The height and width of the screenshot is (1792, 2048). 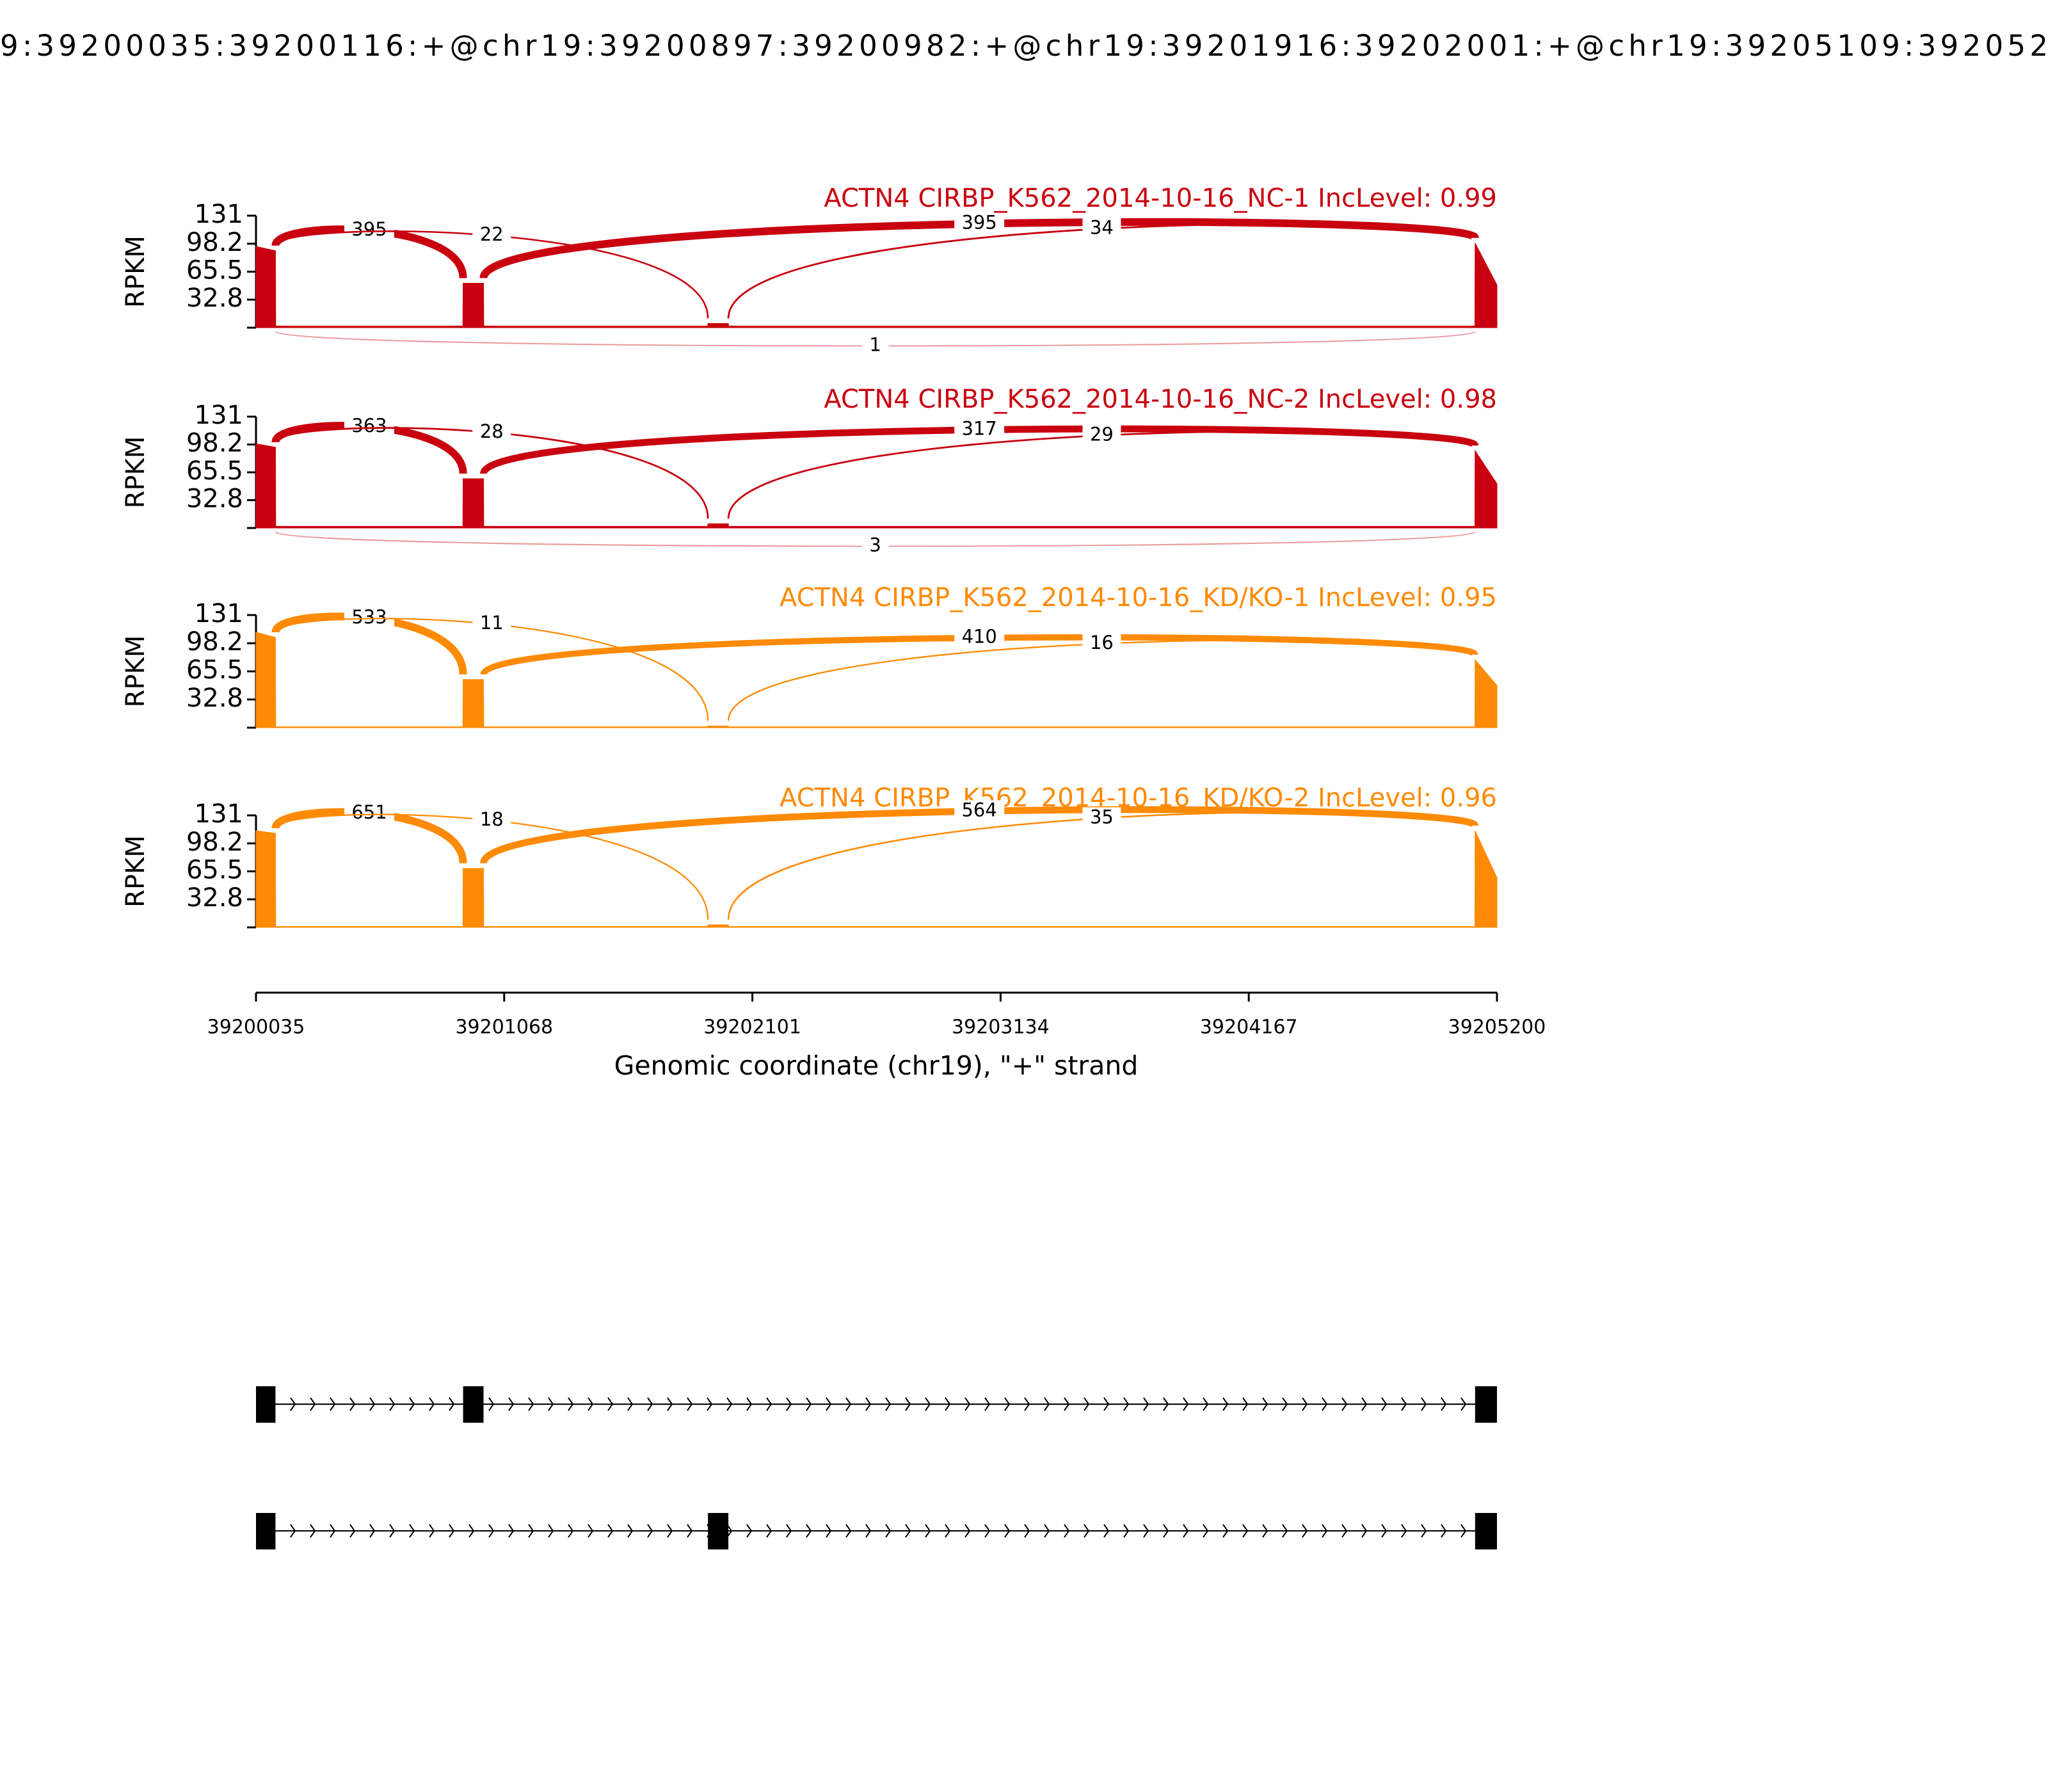 What do you see at coordinates (876, 1065) in the screenshot?
I see `x-axis-label: Genomic coordinate (chr19), "+" strand` at bounding box center [876, 1065].